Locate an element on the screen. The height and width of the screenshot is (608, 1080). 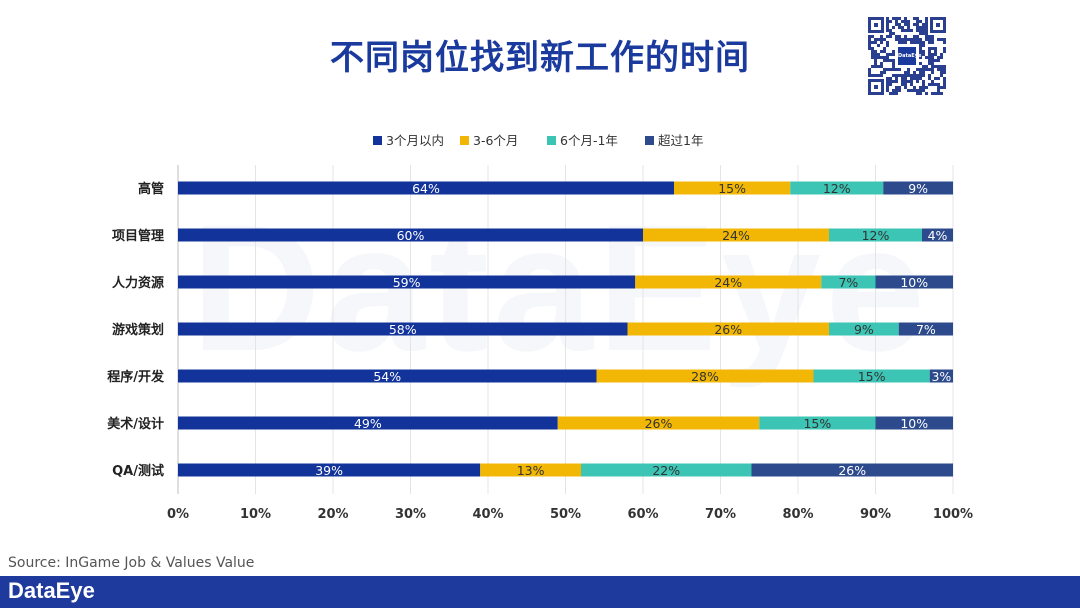
category-label: 程序/开发 is located at coordinates (136, 377).